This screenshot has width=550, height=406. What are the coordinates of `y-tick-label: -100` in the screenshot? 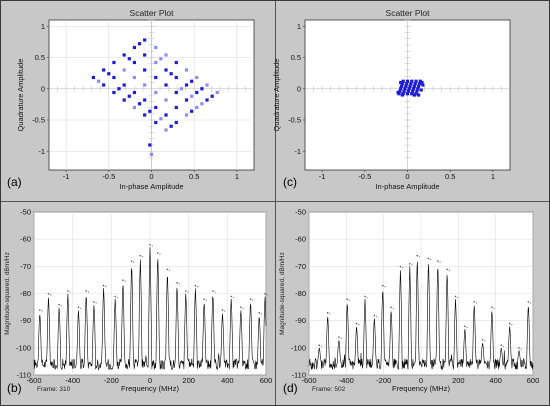 It's located at (23, 347).